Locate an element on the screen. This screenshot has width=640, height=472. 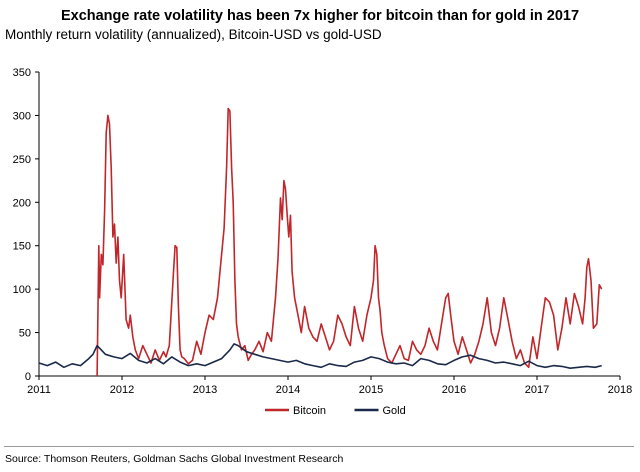
y-tick-label: 250 is located at coordinates (22, 160).